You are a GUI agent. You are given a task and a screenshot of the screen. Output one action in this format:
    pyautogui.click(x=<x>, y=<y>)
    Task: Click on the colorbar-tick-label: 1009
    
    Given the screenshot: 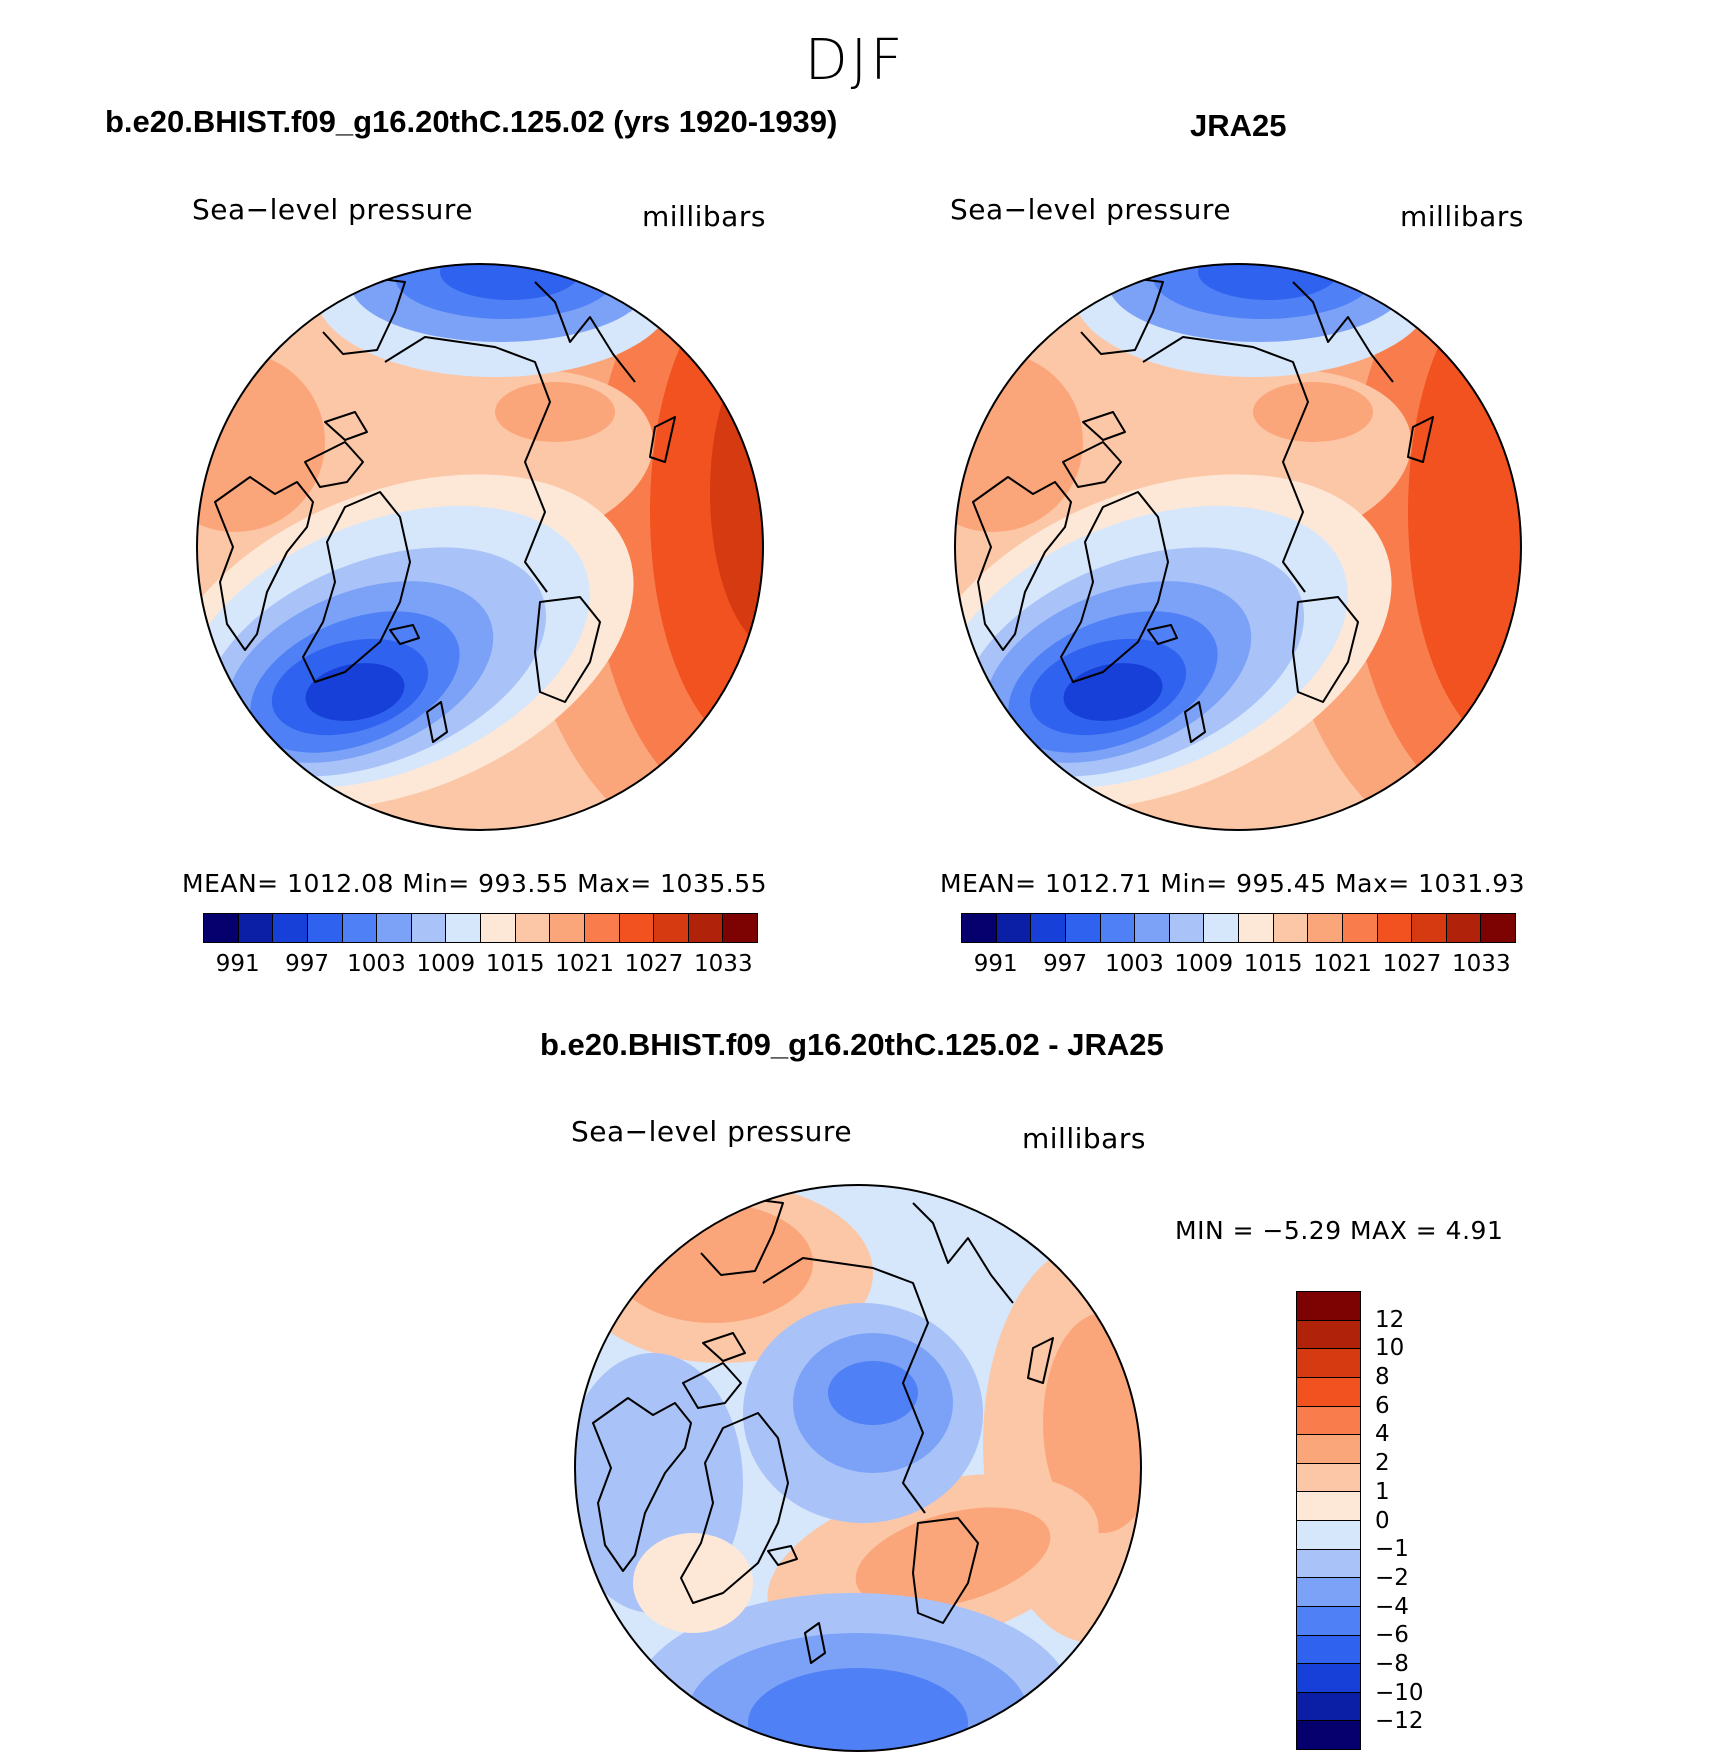 What is the action you would take?
    pyautogui.click(x=446, y=964)
    